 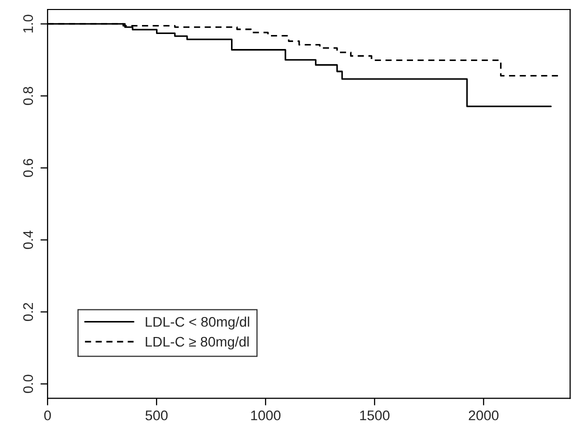 What do you see at coordinates (375, 415) in the screenshot?
I see `x-tick-label: 1500` at bounding box center [375, 415].